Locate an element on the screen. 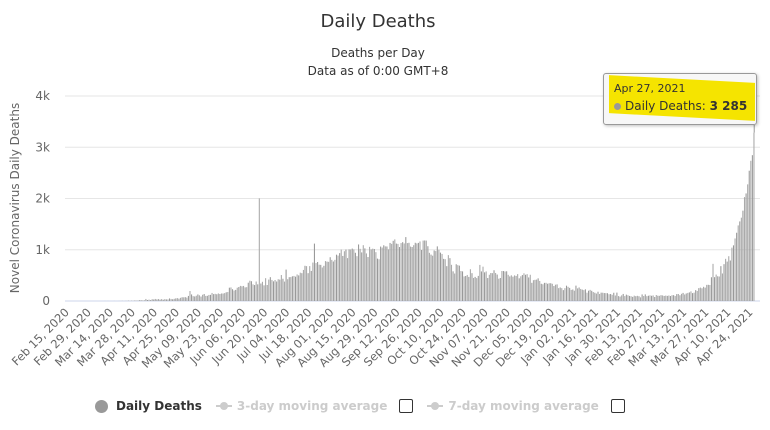  tooltip-row: Daily Deaths: 3 285 is located at coordinates (680, 106).